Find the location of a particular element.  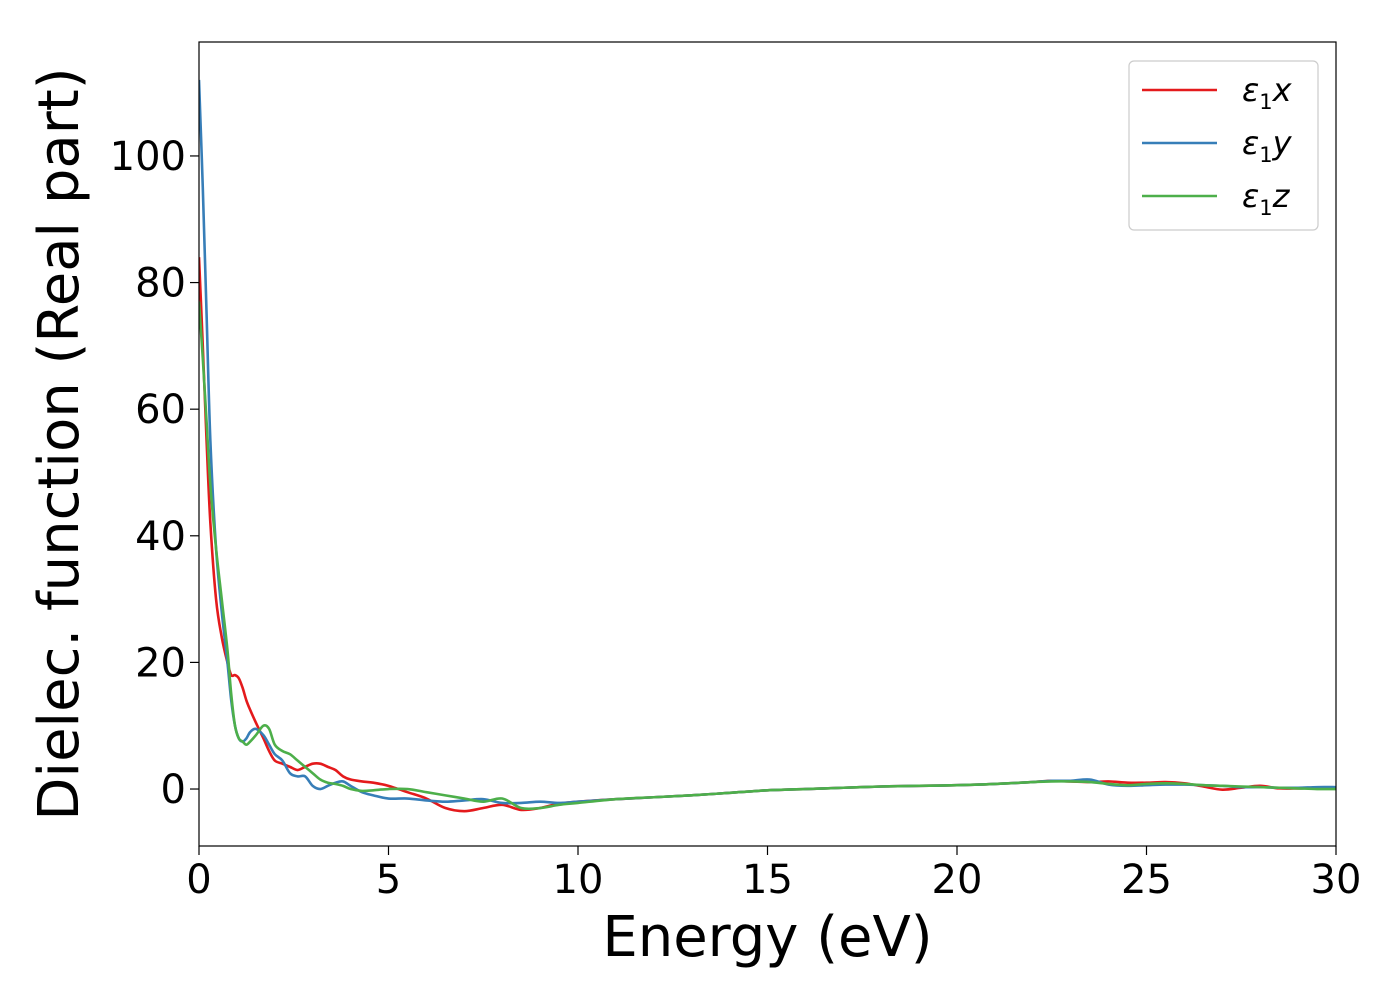

x-tick-label: 30 is located at coordinates (1336, 880).